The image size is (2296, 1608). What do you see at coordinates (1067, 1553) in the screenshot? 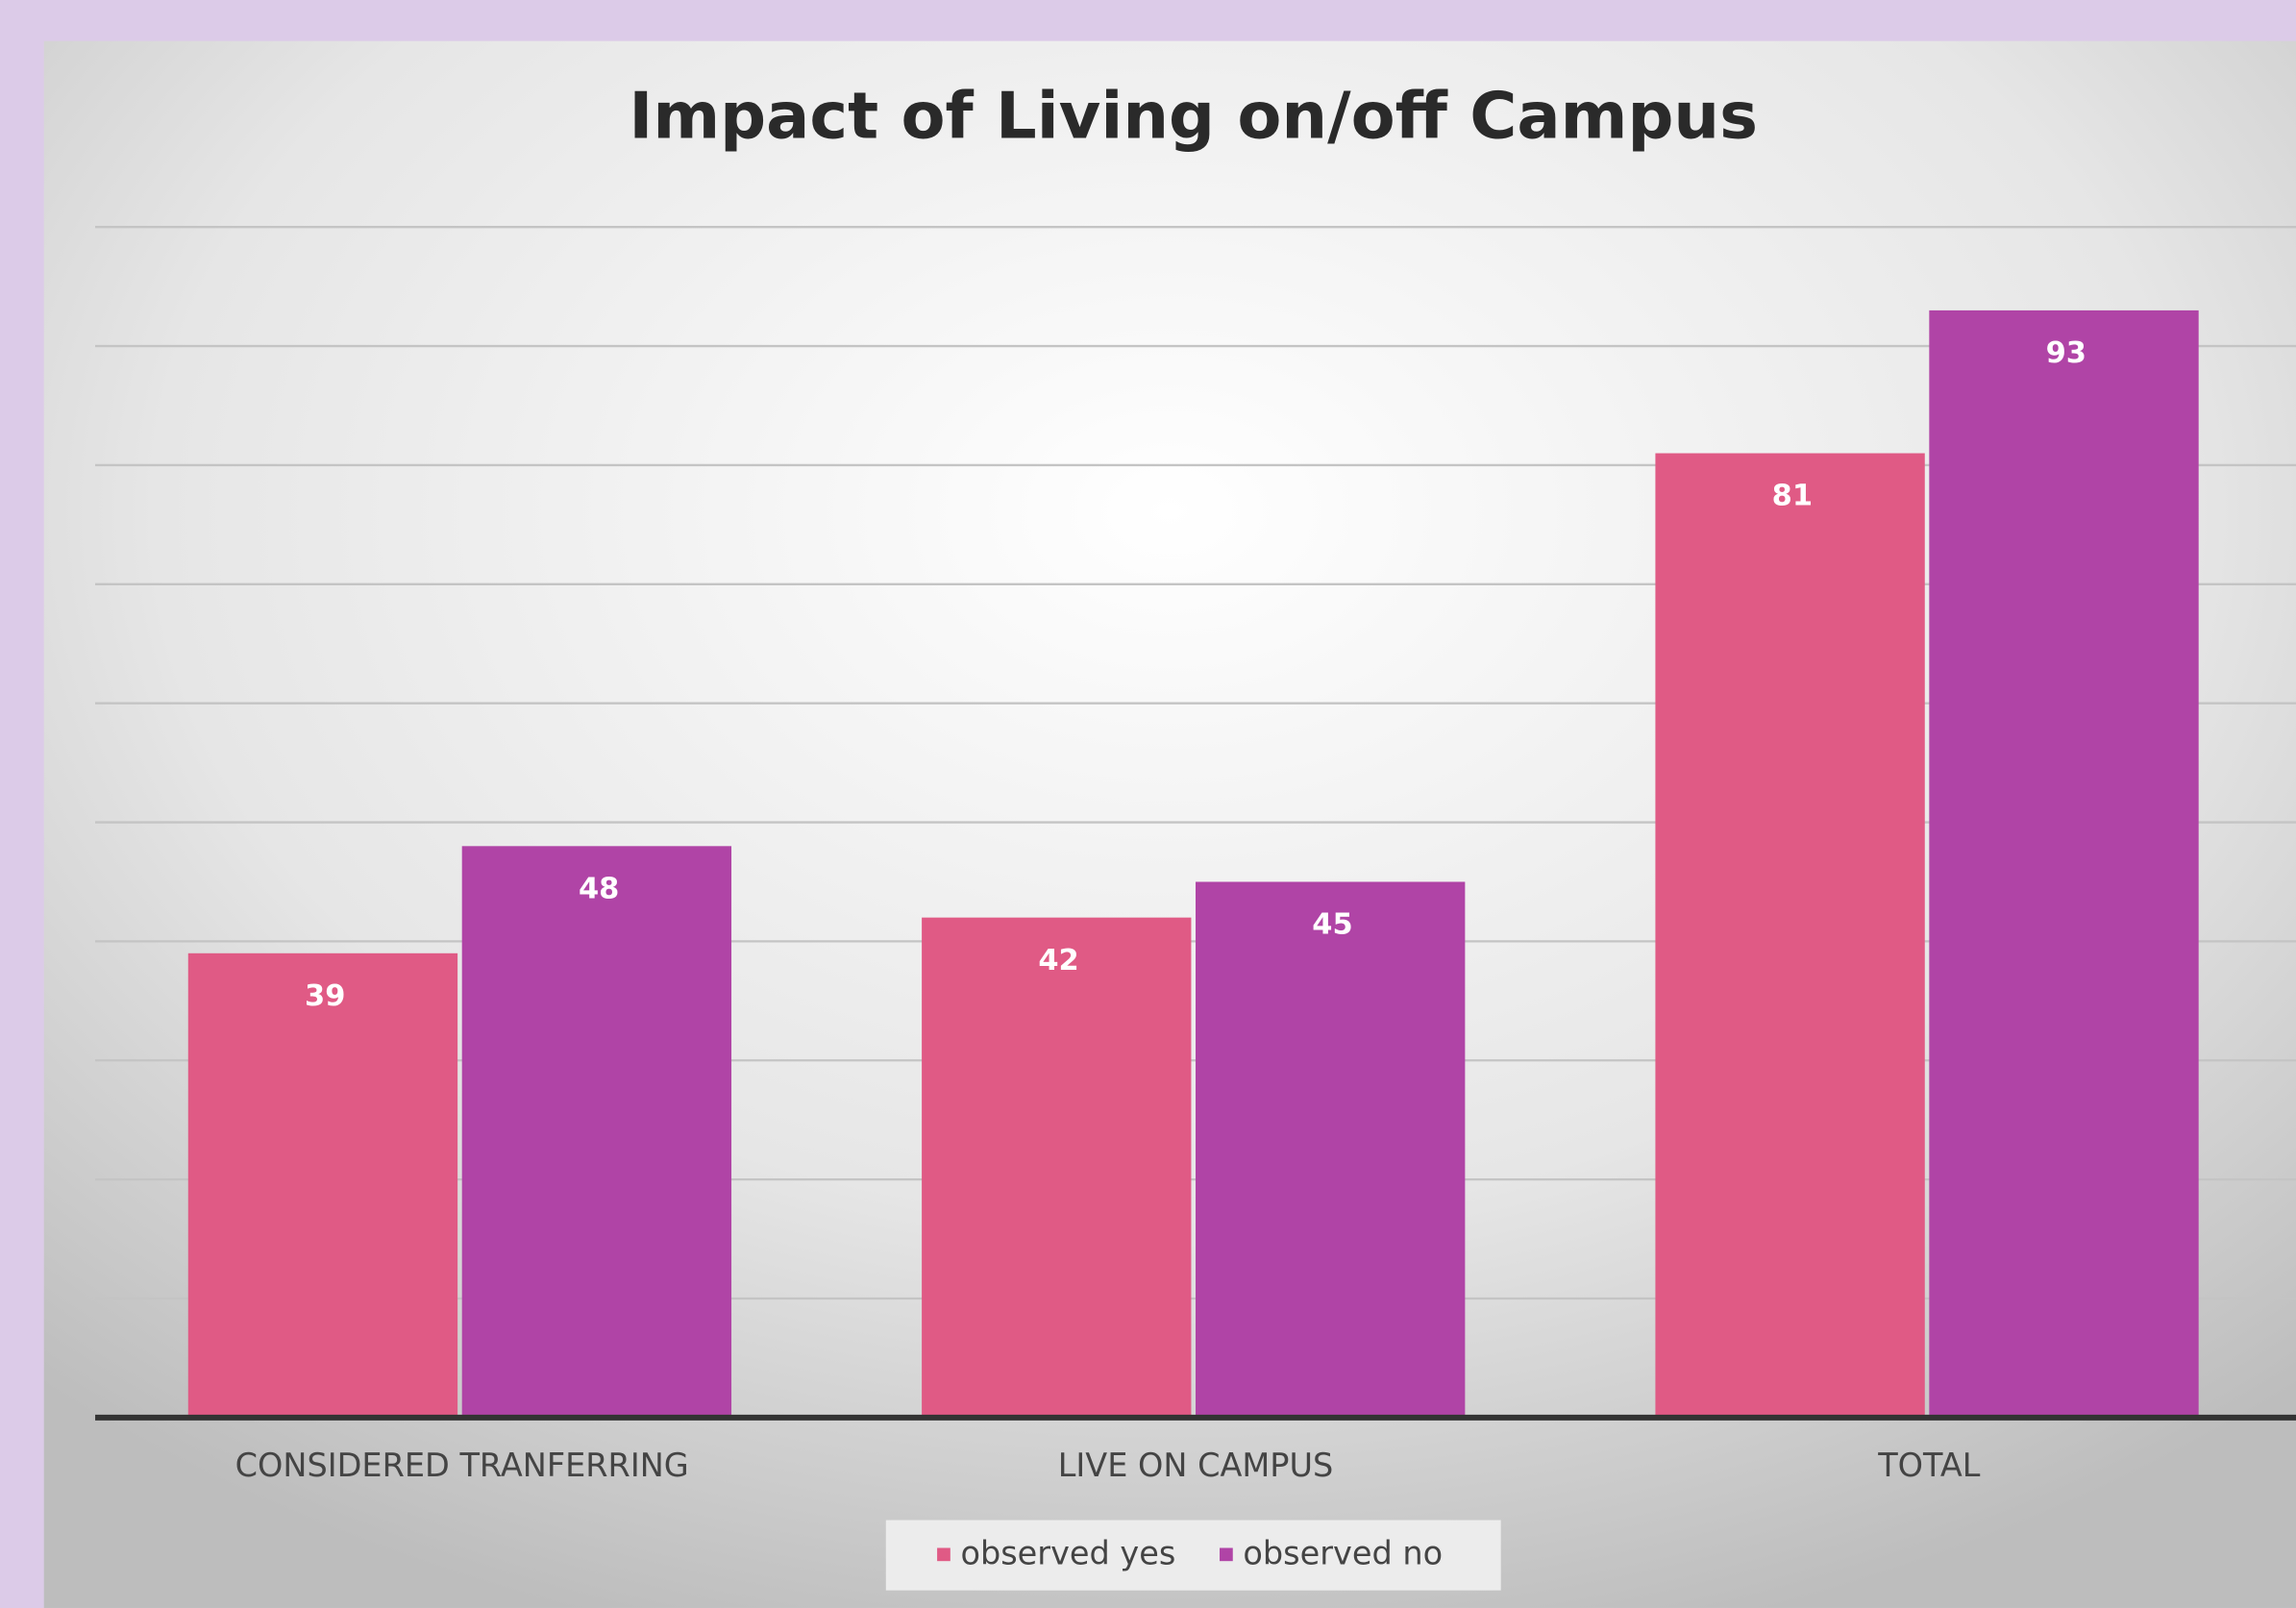
I see `legend-label: observed yes` at bounding box center [1067, 1553].